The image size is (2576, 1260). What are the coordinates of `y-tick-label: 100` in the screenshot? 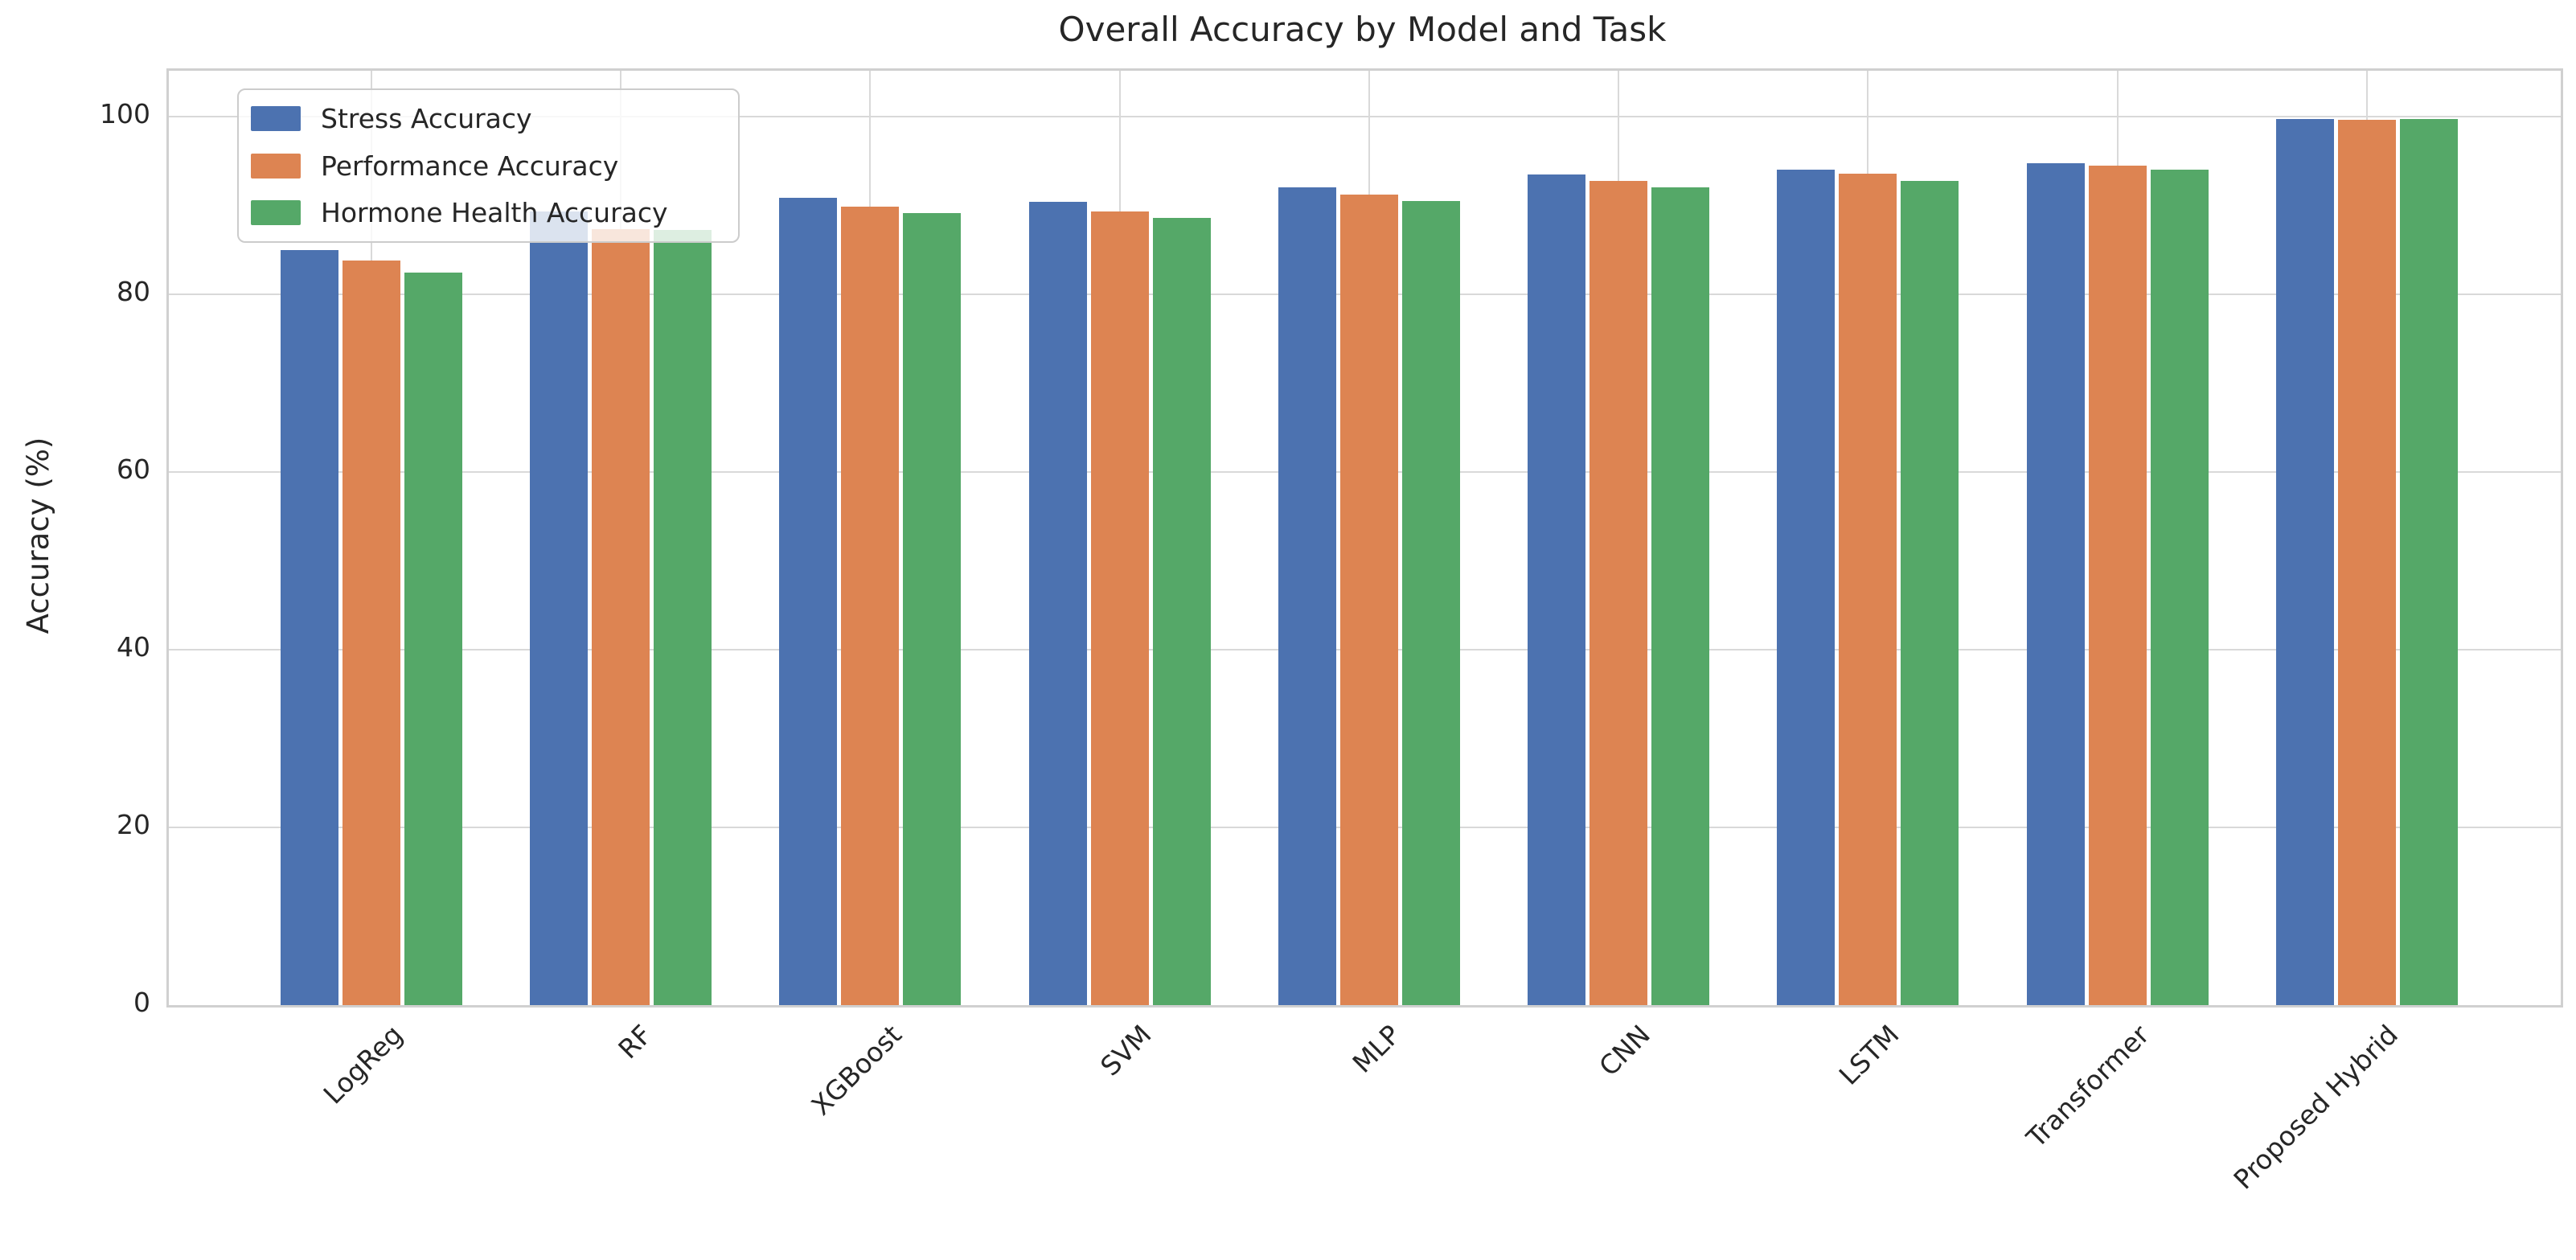 It's located at (125, 114).